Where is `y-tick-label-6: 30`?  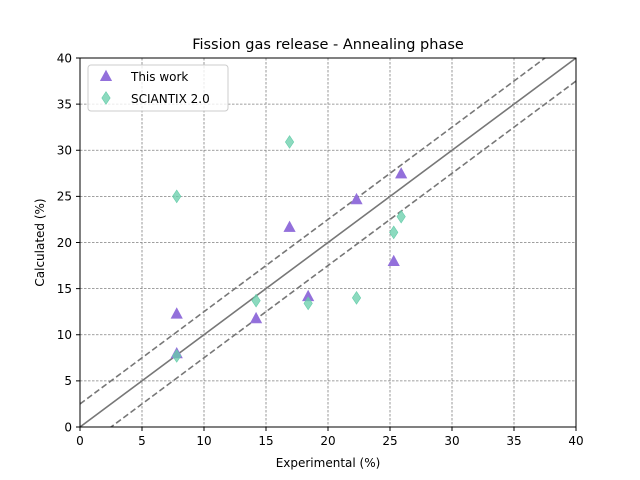
y-tick-label-6: 30 is located at coordinates (64, 151).